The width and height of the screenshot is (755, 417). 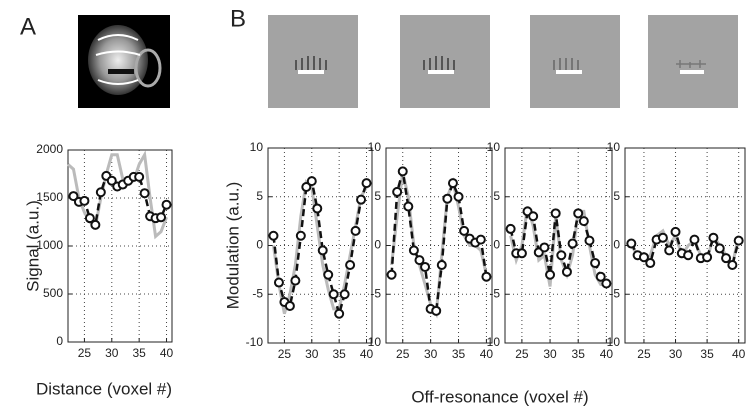 What do you see at coordinates (503, 61) in the screenshot?
I see `modulation-images` at bounding box center [503, 61].